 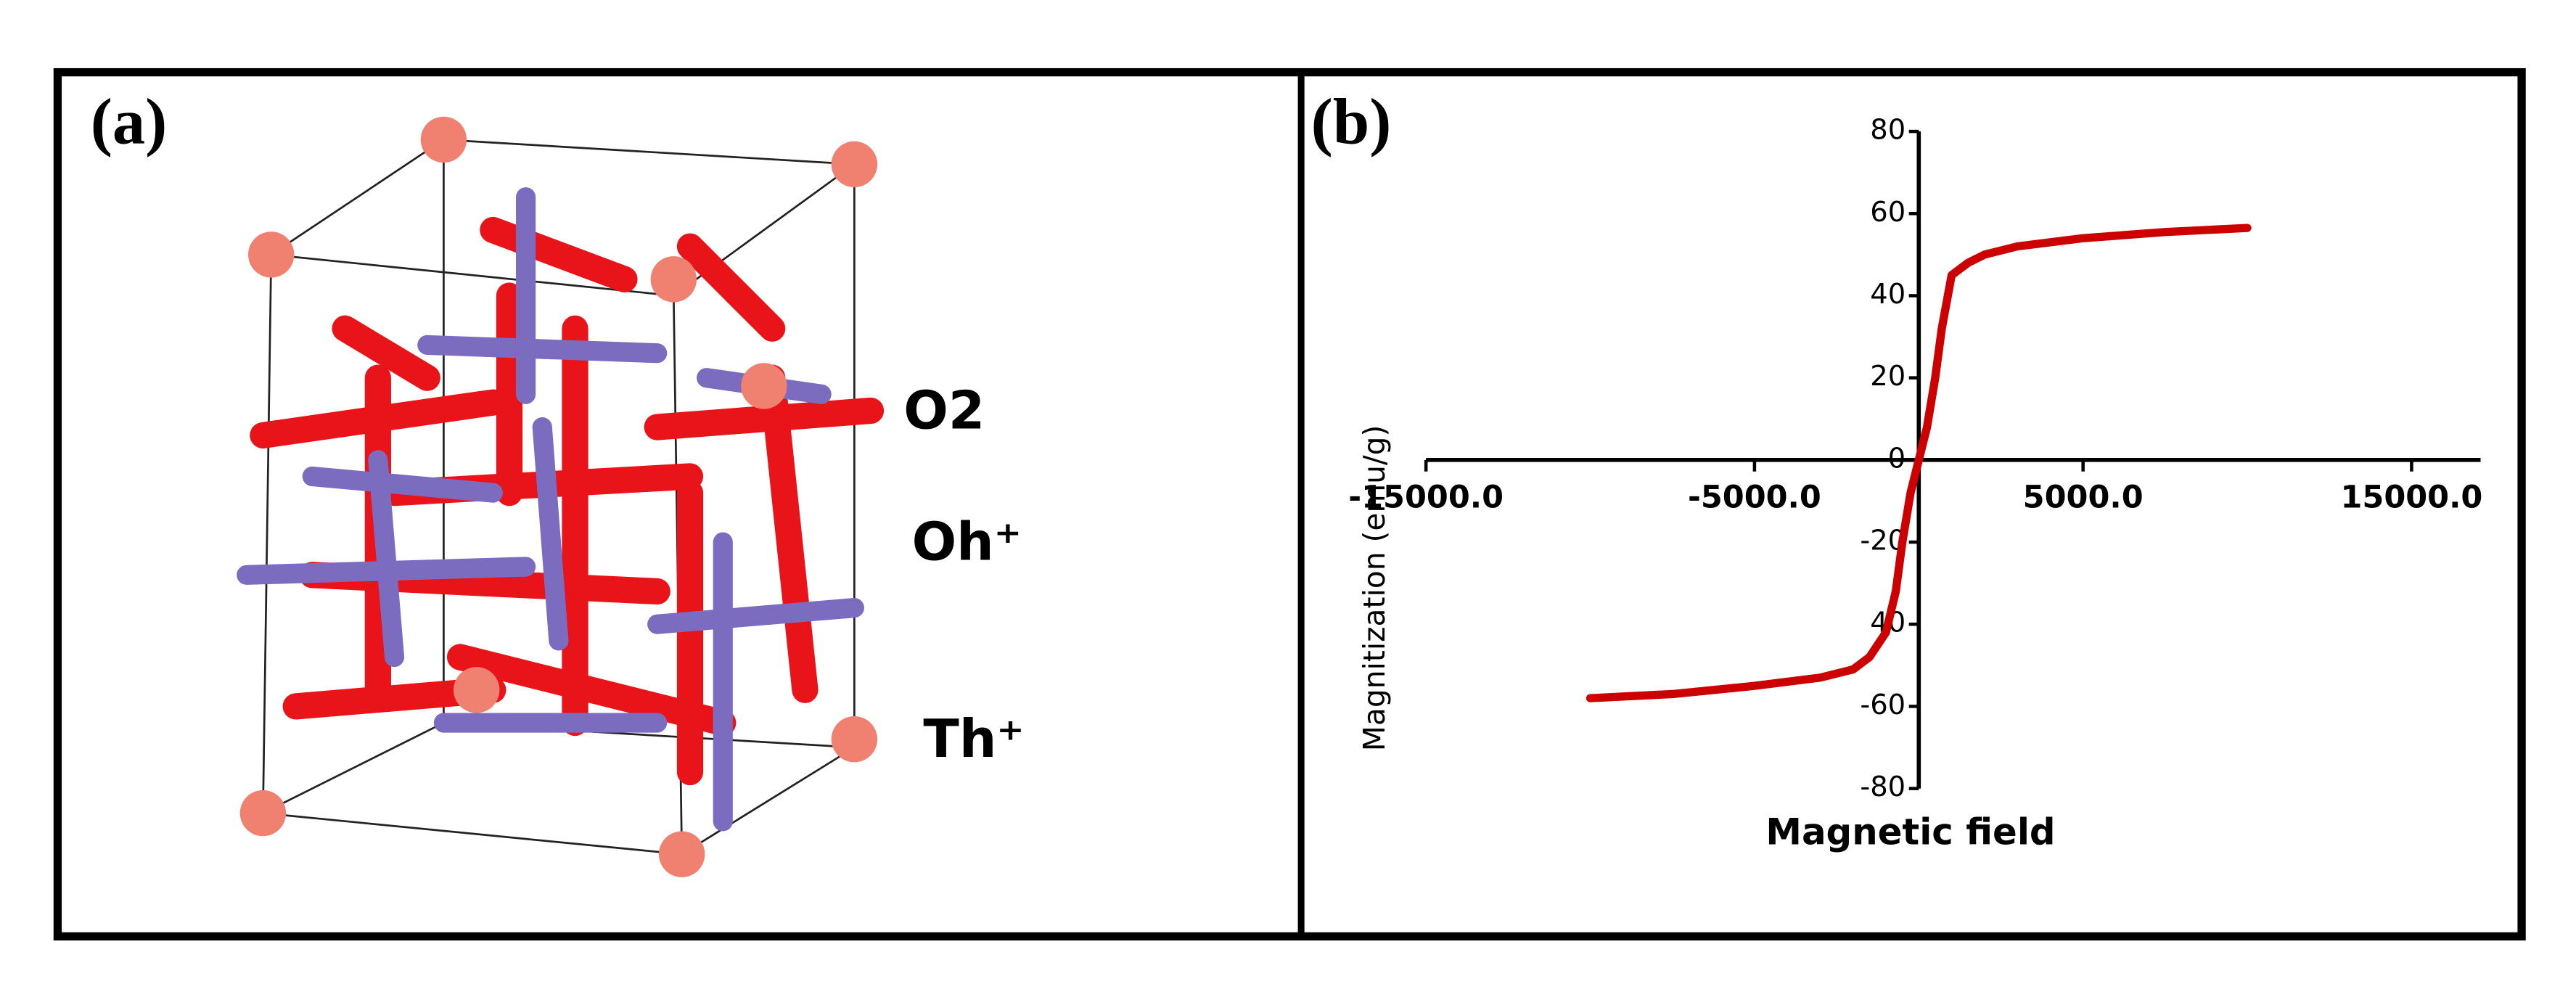 I want to click on y-tick-label: -60, so click(x=1883, y=705).